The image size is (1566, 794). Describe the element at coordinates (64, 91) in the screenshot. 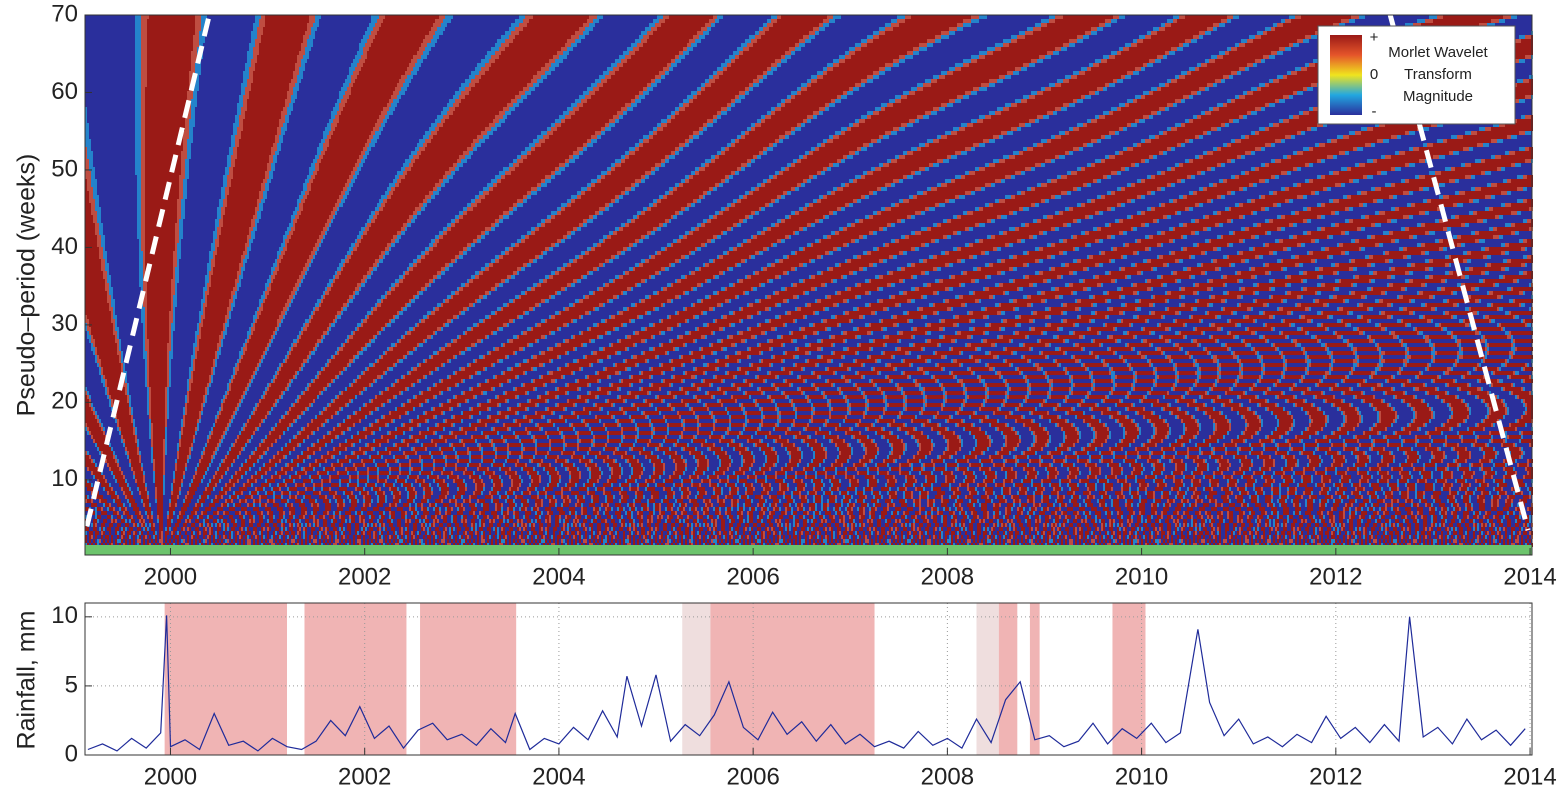

I see `y-tick-label: 60` at that location.